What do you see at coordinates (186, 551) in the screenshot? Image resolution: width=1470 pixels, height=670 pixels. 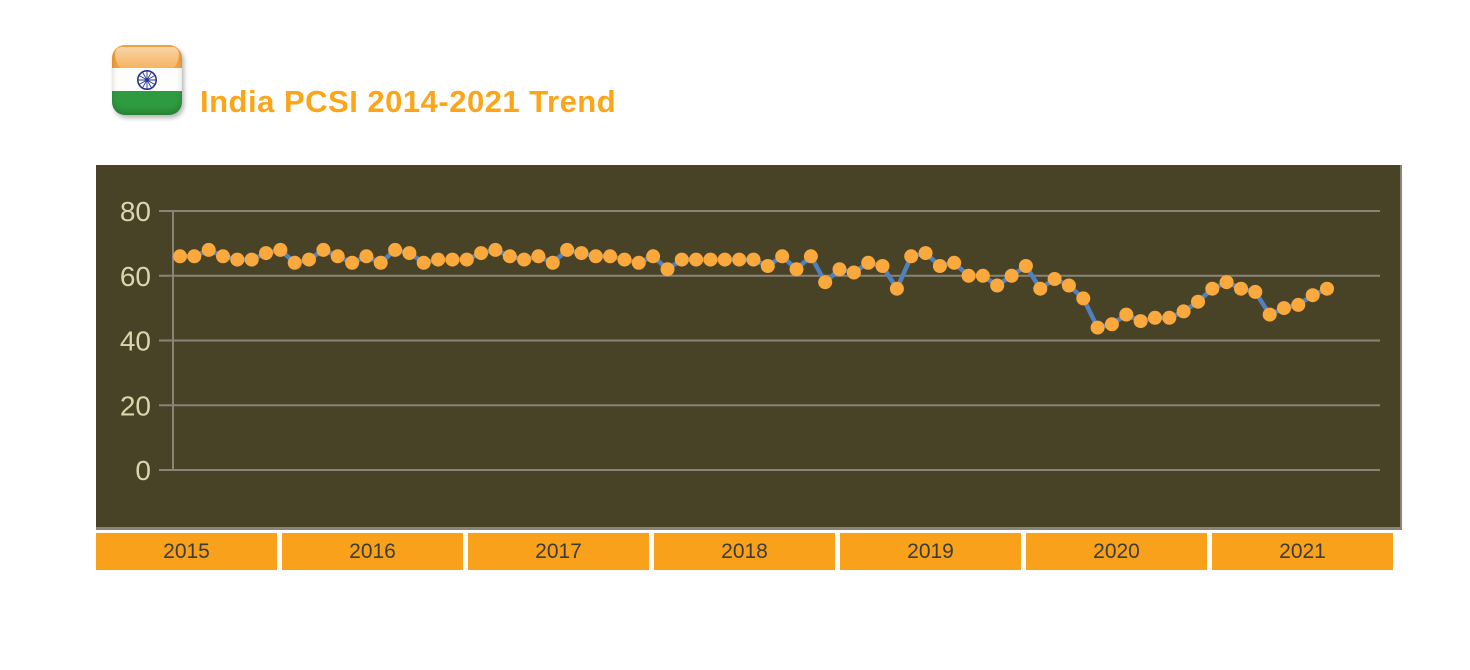 I see `x-axis-year-label: 2015` at bounding box center [186, 551].